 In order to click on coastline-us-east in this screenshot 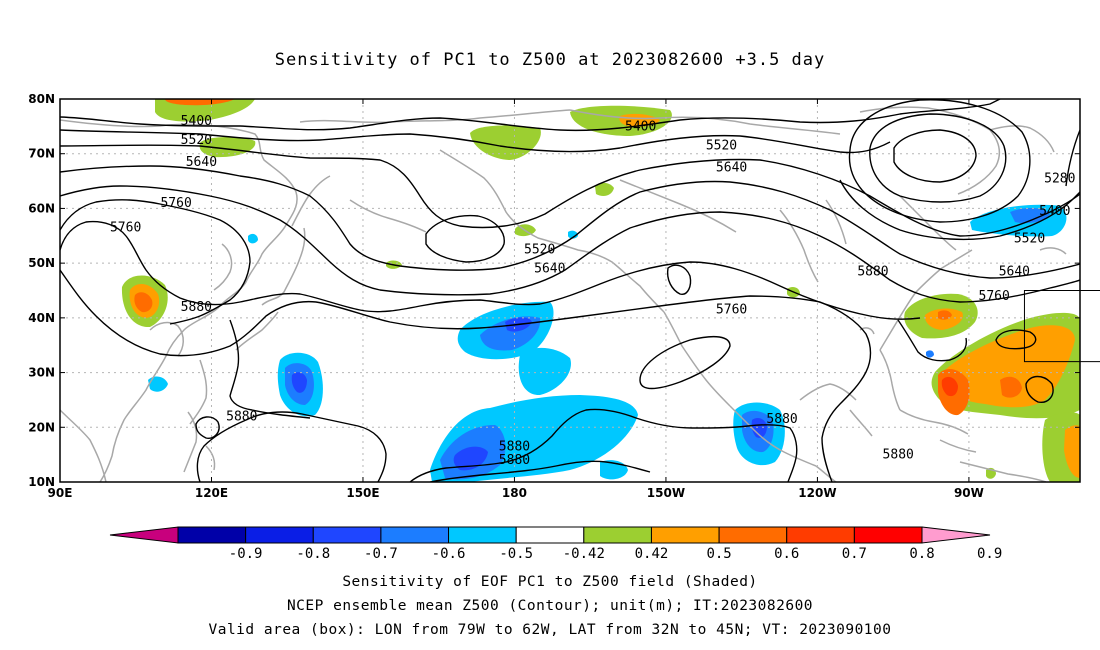, I will do `click(926, 300)`.